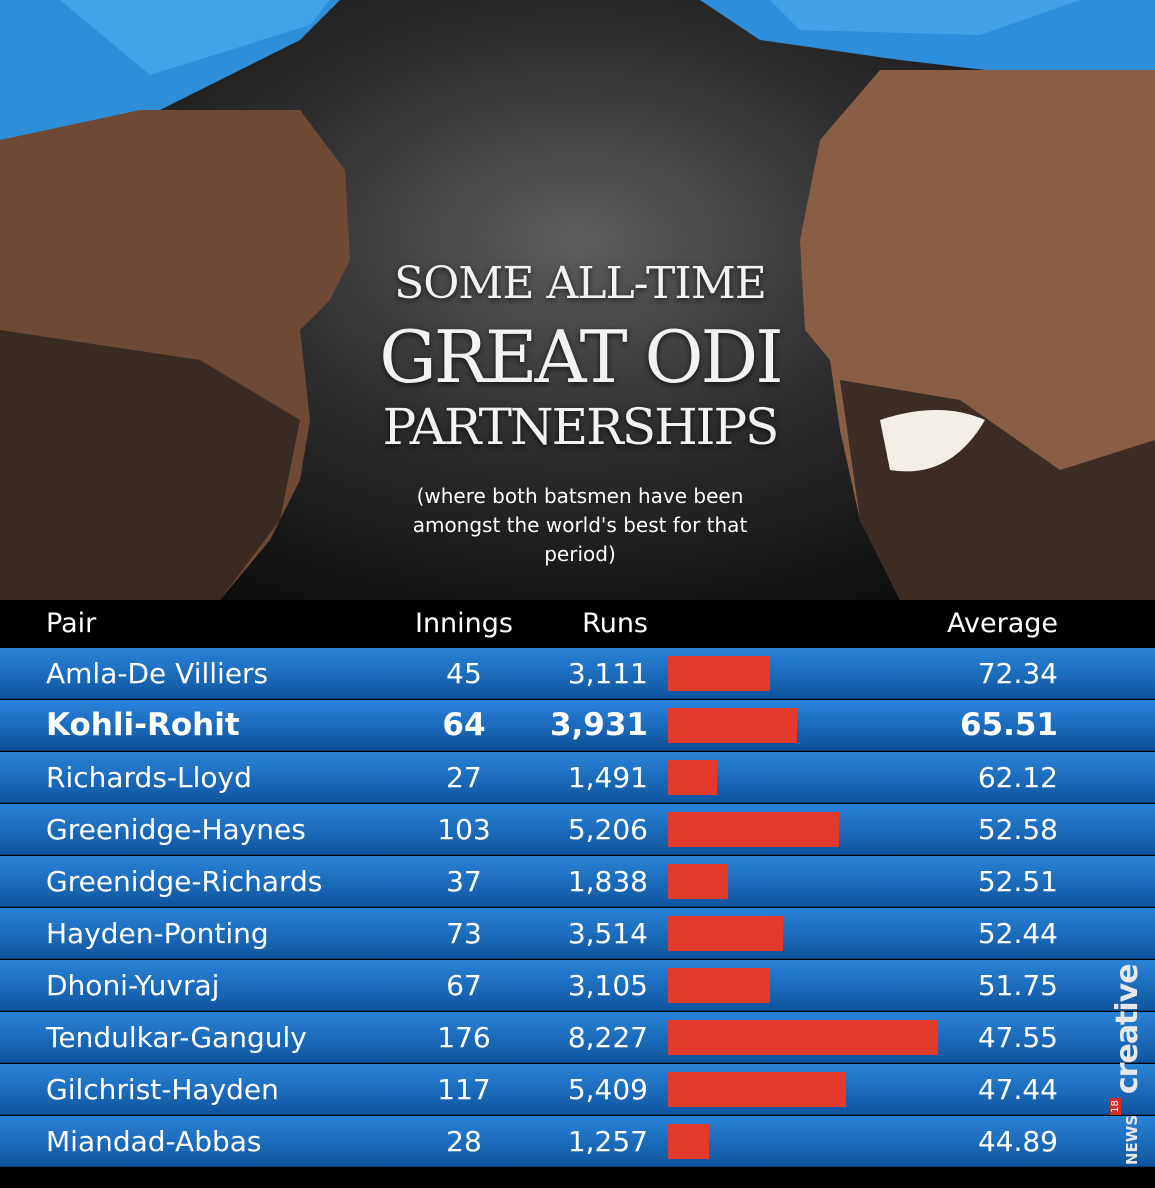  What do you see at coordinates (1017, 933) in the screenshot?
I see `average-value: 52.44` at bounding box center [1017, 933].